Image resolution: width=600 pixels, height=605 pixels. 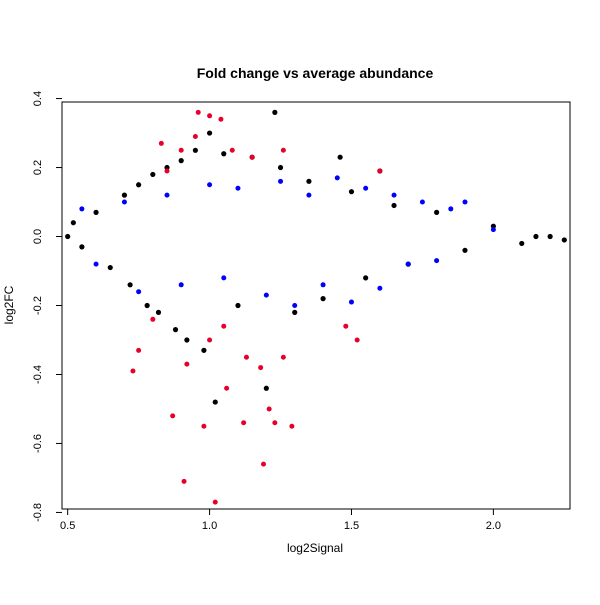 What do you see at coordinates (38, 443) in the screenshot?
I see `y-tick-label: -0.6` at bounding box center [38, 443].